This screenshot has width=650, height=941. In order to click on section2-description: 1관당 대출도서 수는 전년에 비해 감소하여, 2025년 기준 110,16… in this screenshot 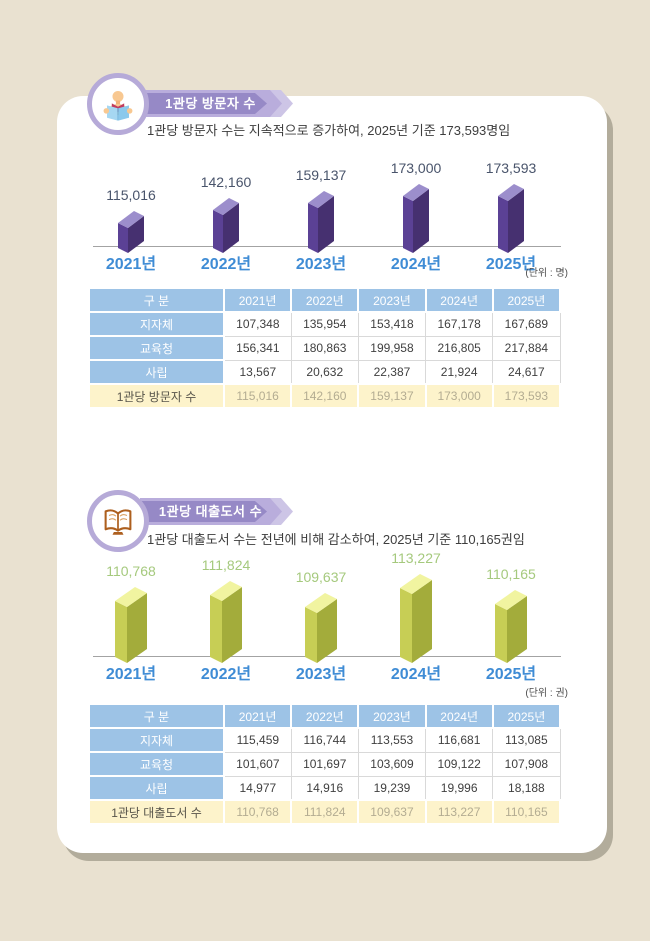, I will do `click(336, 539)`.